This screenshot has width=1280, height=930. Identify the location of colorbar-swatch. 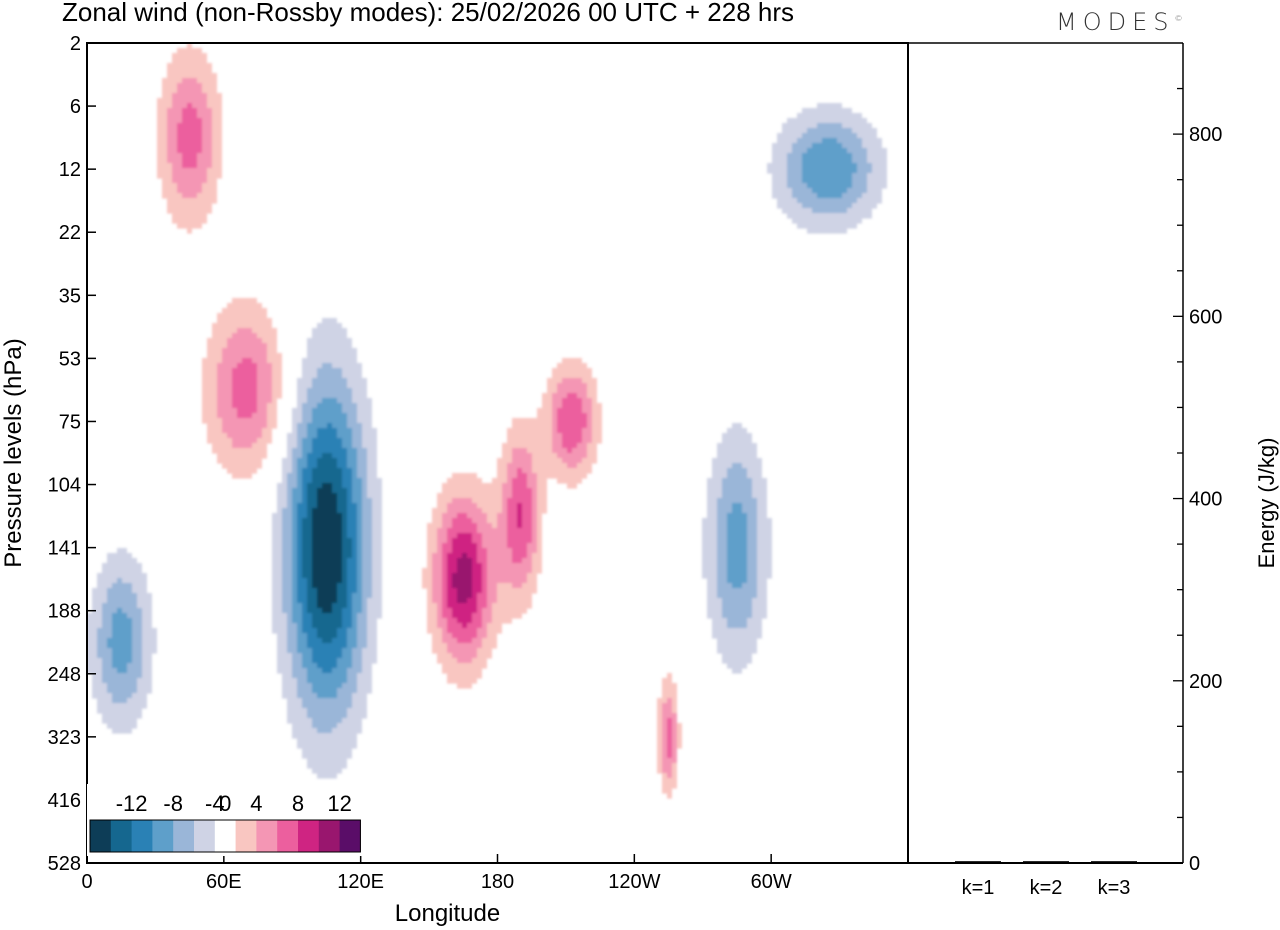
(329, 836).